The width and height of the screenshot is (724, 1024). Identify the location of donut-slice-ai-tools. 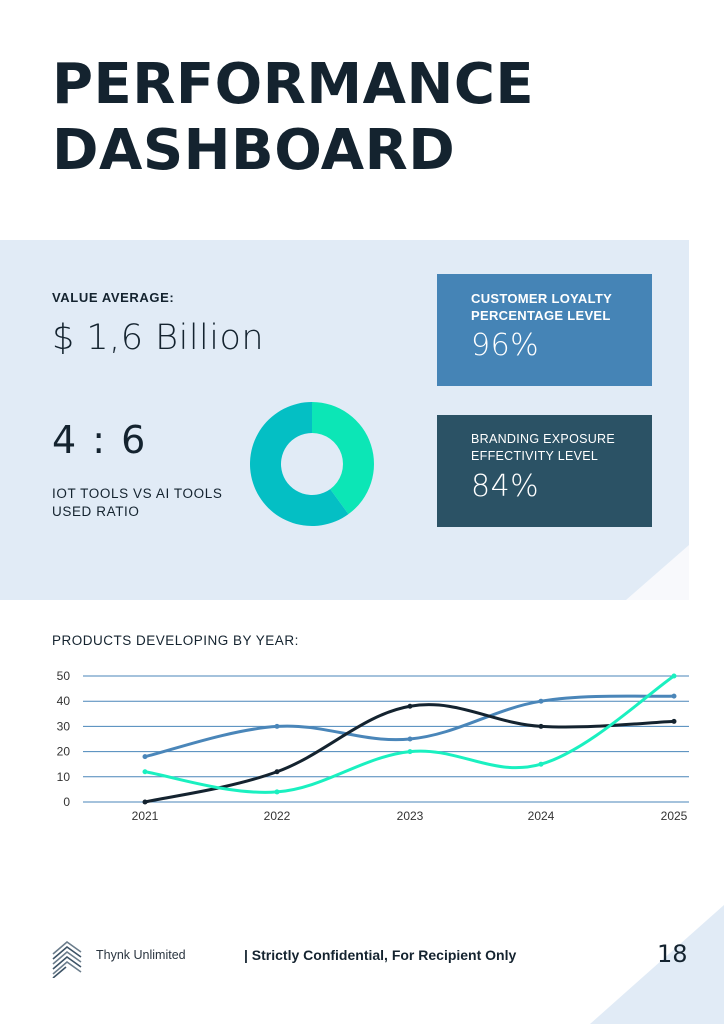
(299, 464).